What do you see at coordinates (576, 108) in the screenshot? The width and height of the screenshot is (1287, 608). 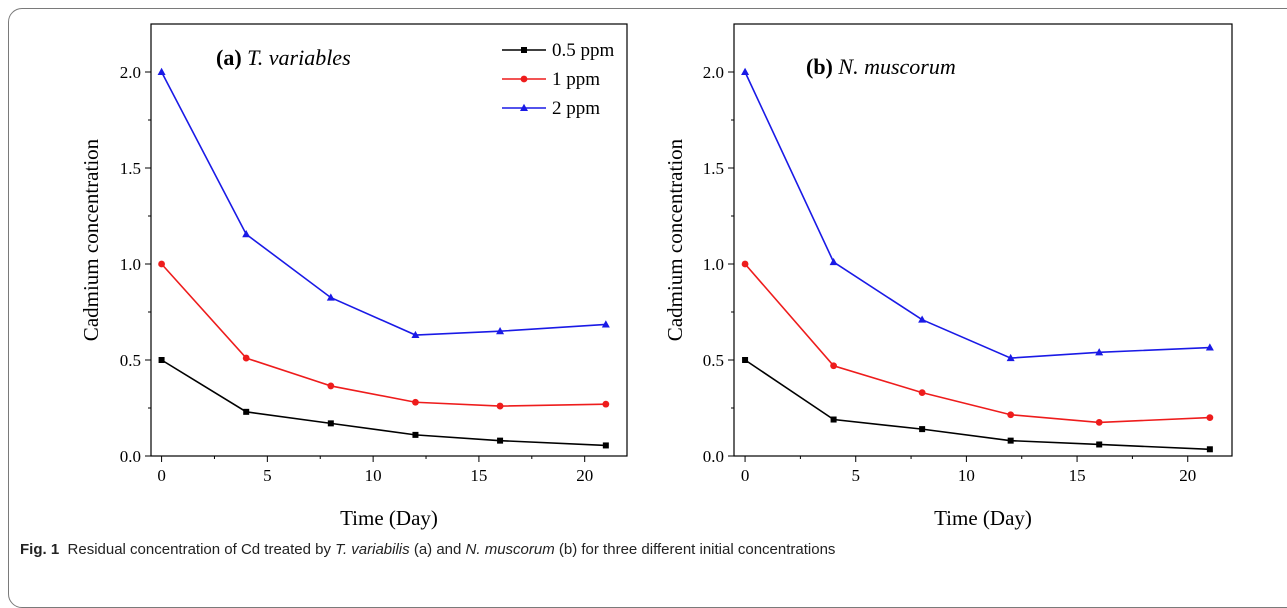 I see `legend-label: 2 ppm` at bounding box center [576, 108].